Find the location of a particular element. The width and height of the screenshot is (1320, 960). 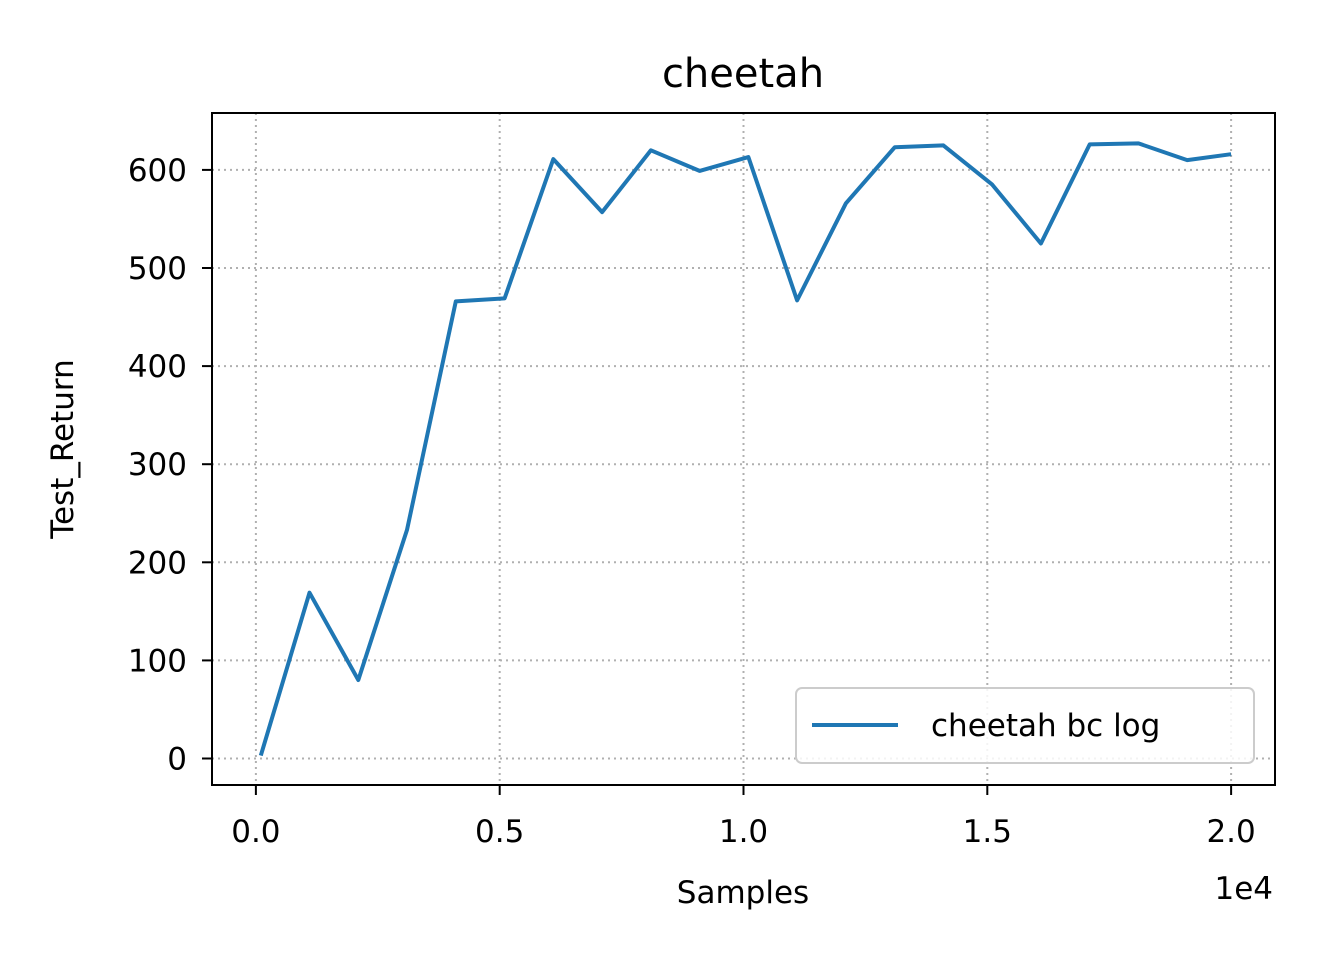

legend-entry-label: cheetah bc log is located at coordinates (1045, 726).